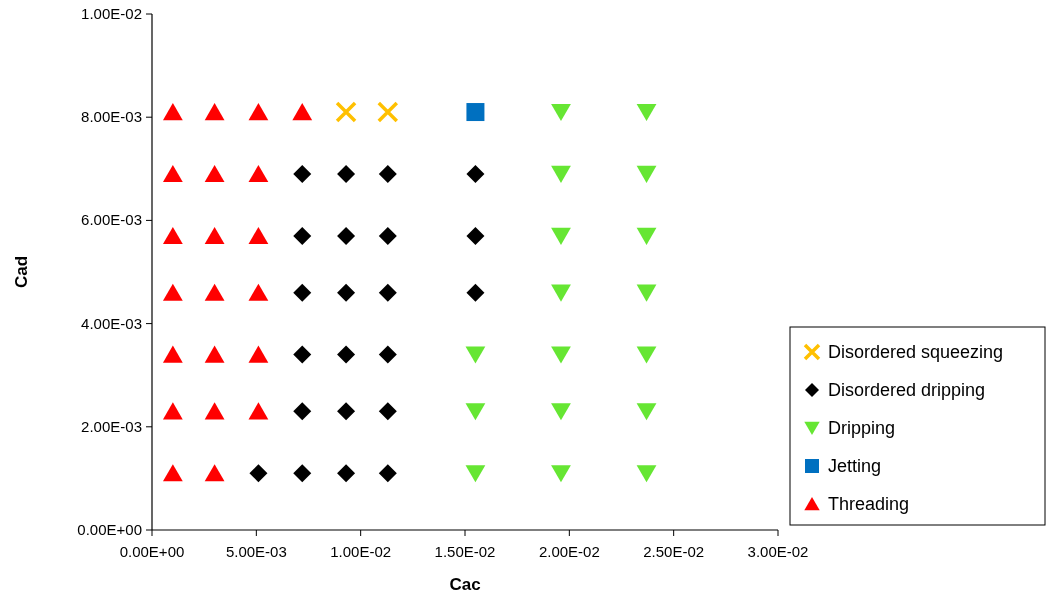  I want to click on legend-label: Threading, so click(869, 504).